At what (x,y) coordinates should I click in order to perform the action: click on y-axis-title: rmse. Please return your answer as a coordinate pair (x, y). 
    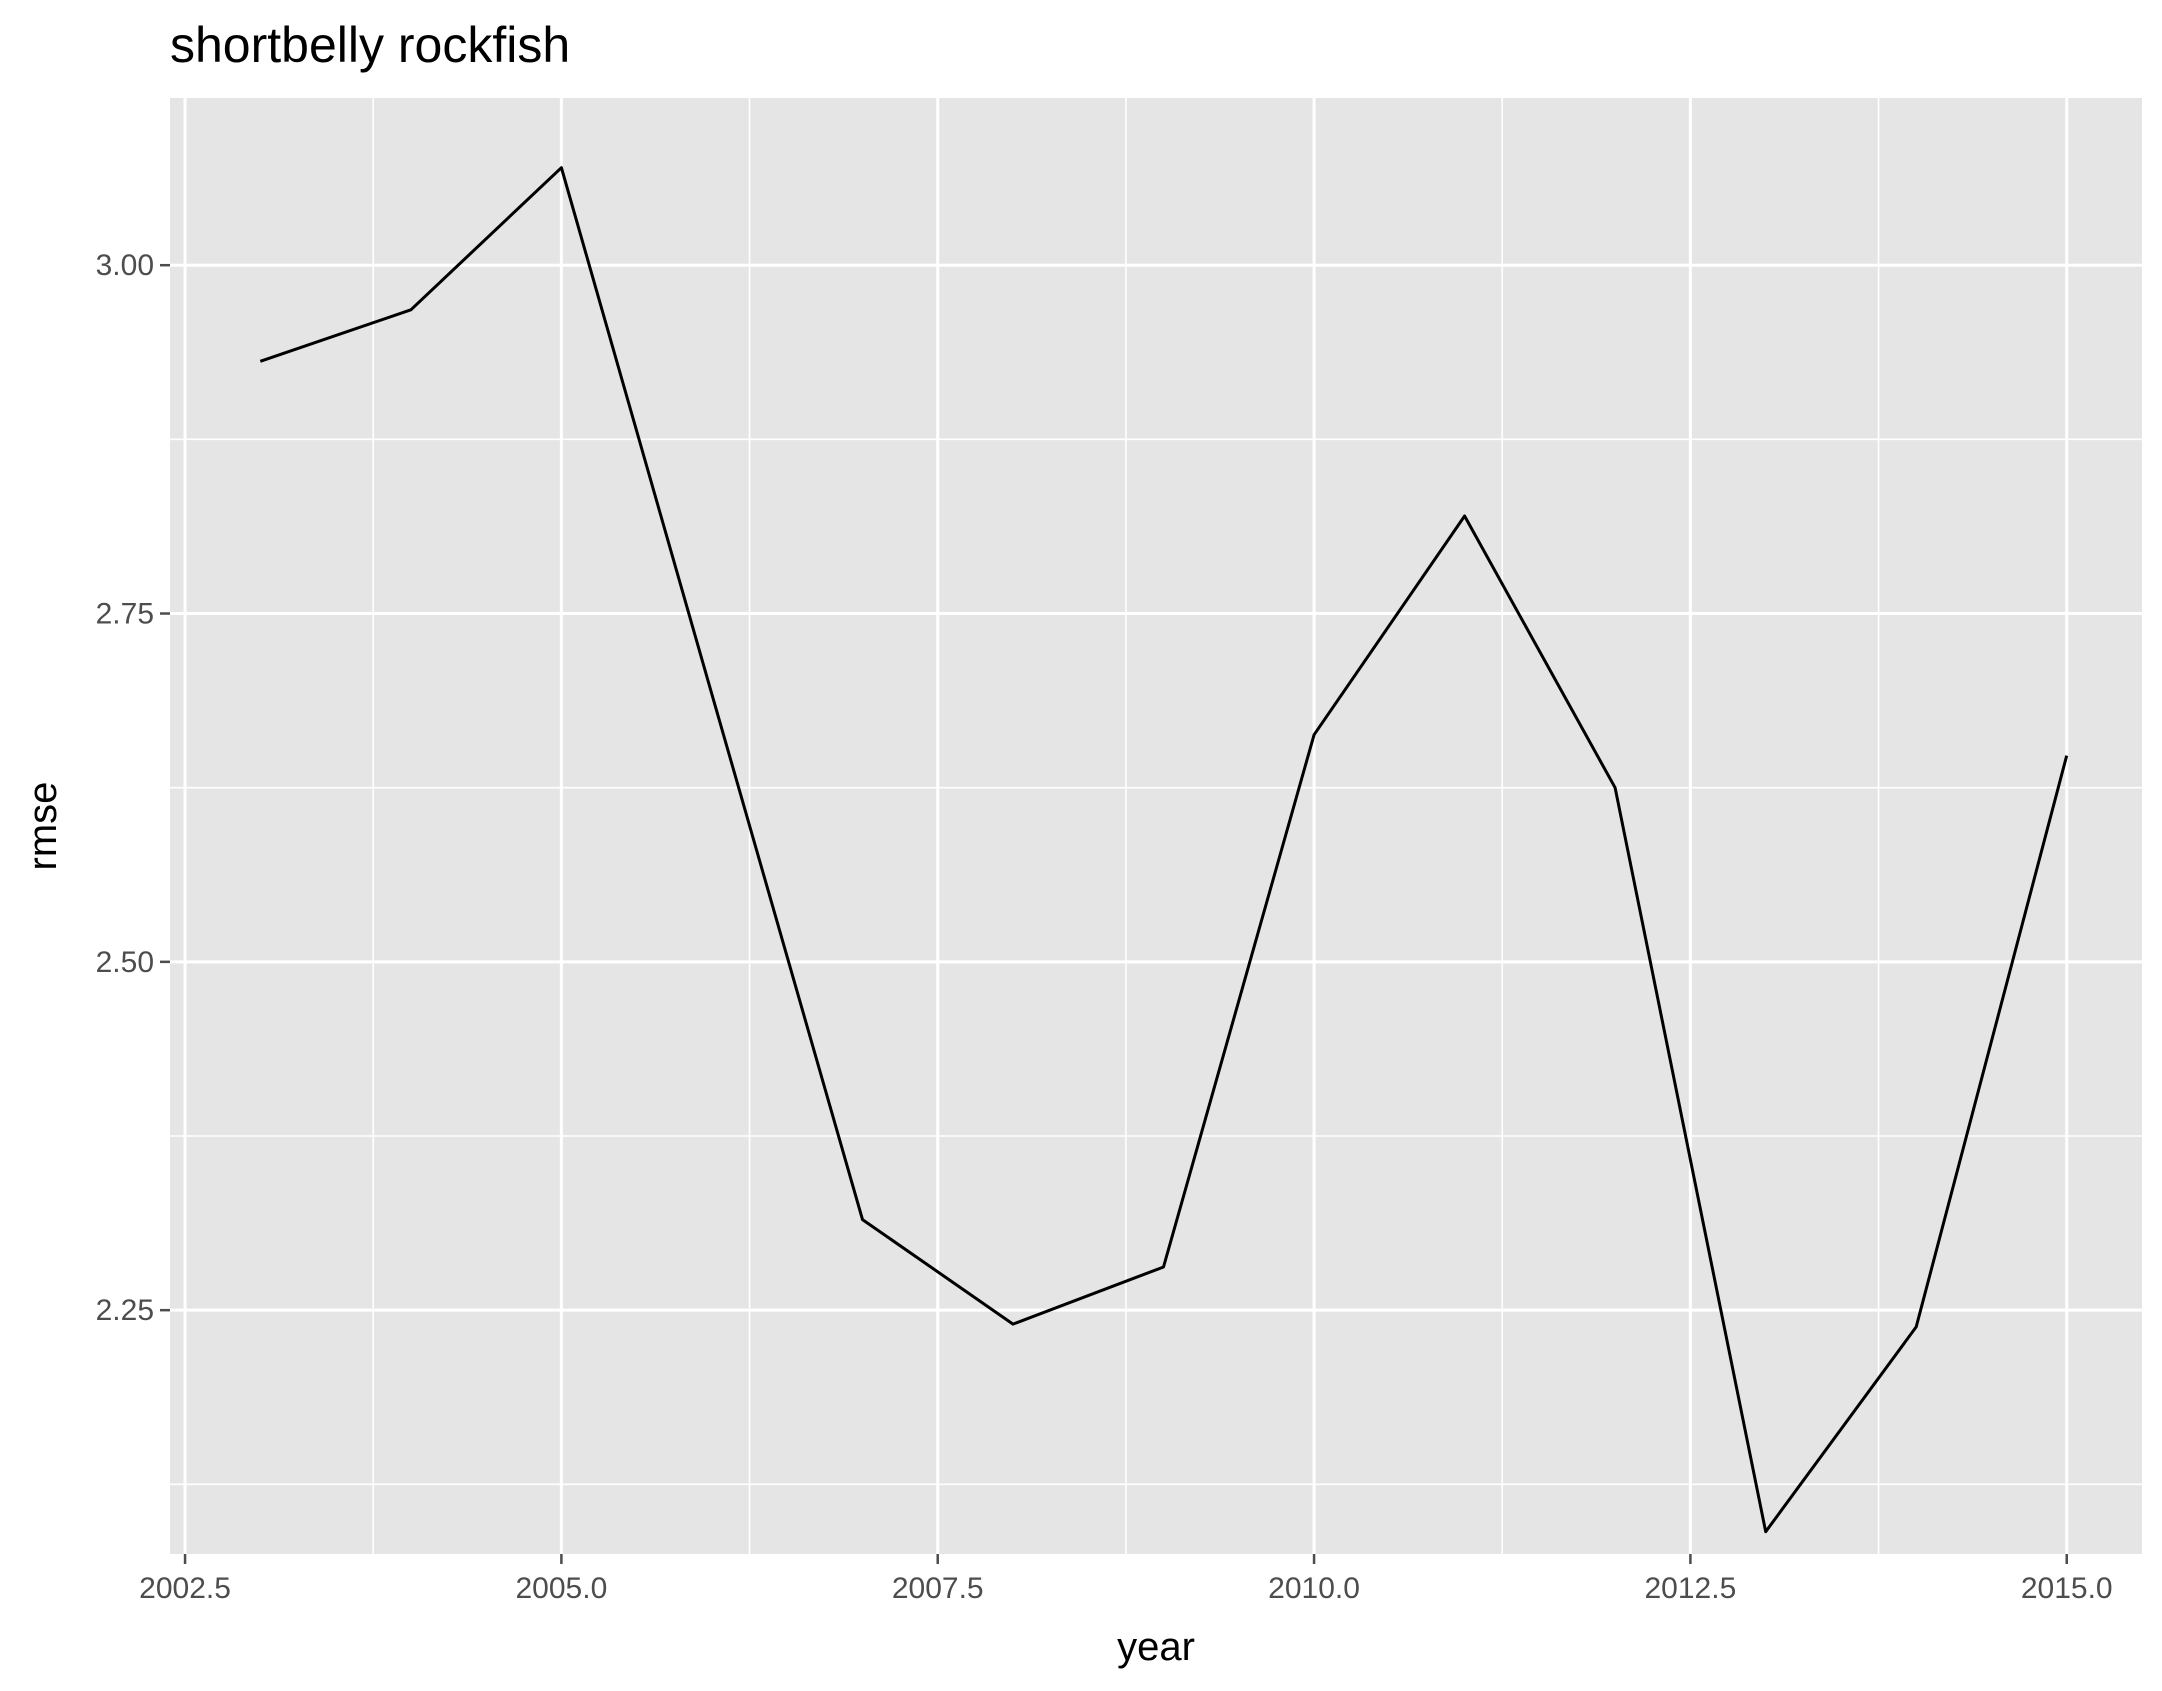
    Looking at the image, I should click on (43, 826).